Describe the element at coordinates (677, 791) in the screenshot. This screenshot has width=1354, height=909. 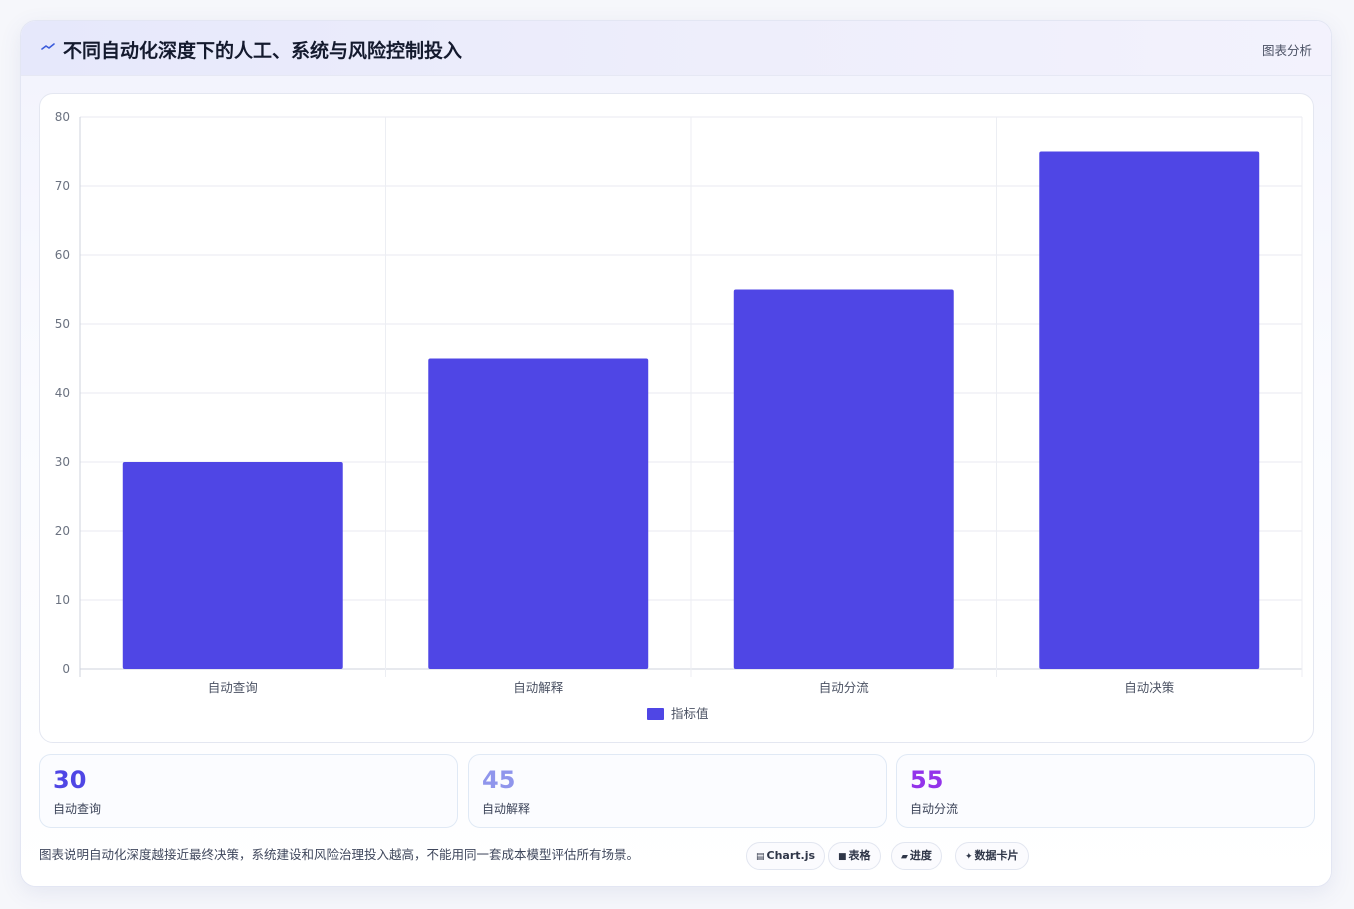
I see `stat-card-2: 45 自动解释` at that location.